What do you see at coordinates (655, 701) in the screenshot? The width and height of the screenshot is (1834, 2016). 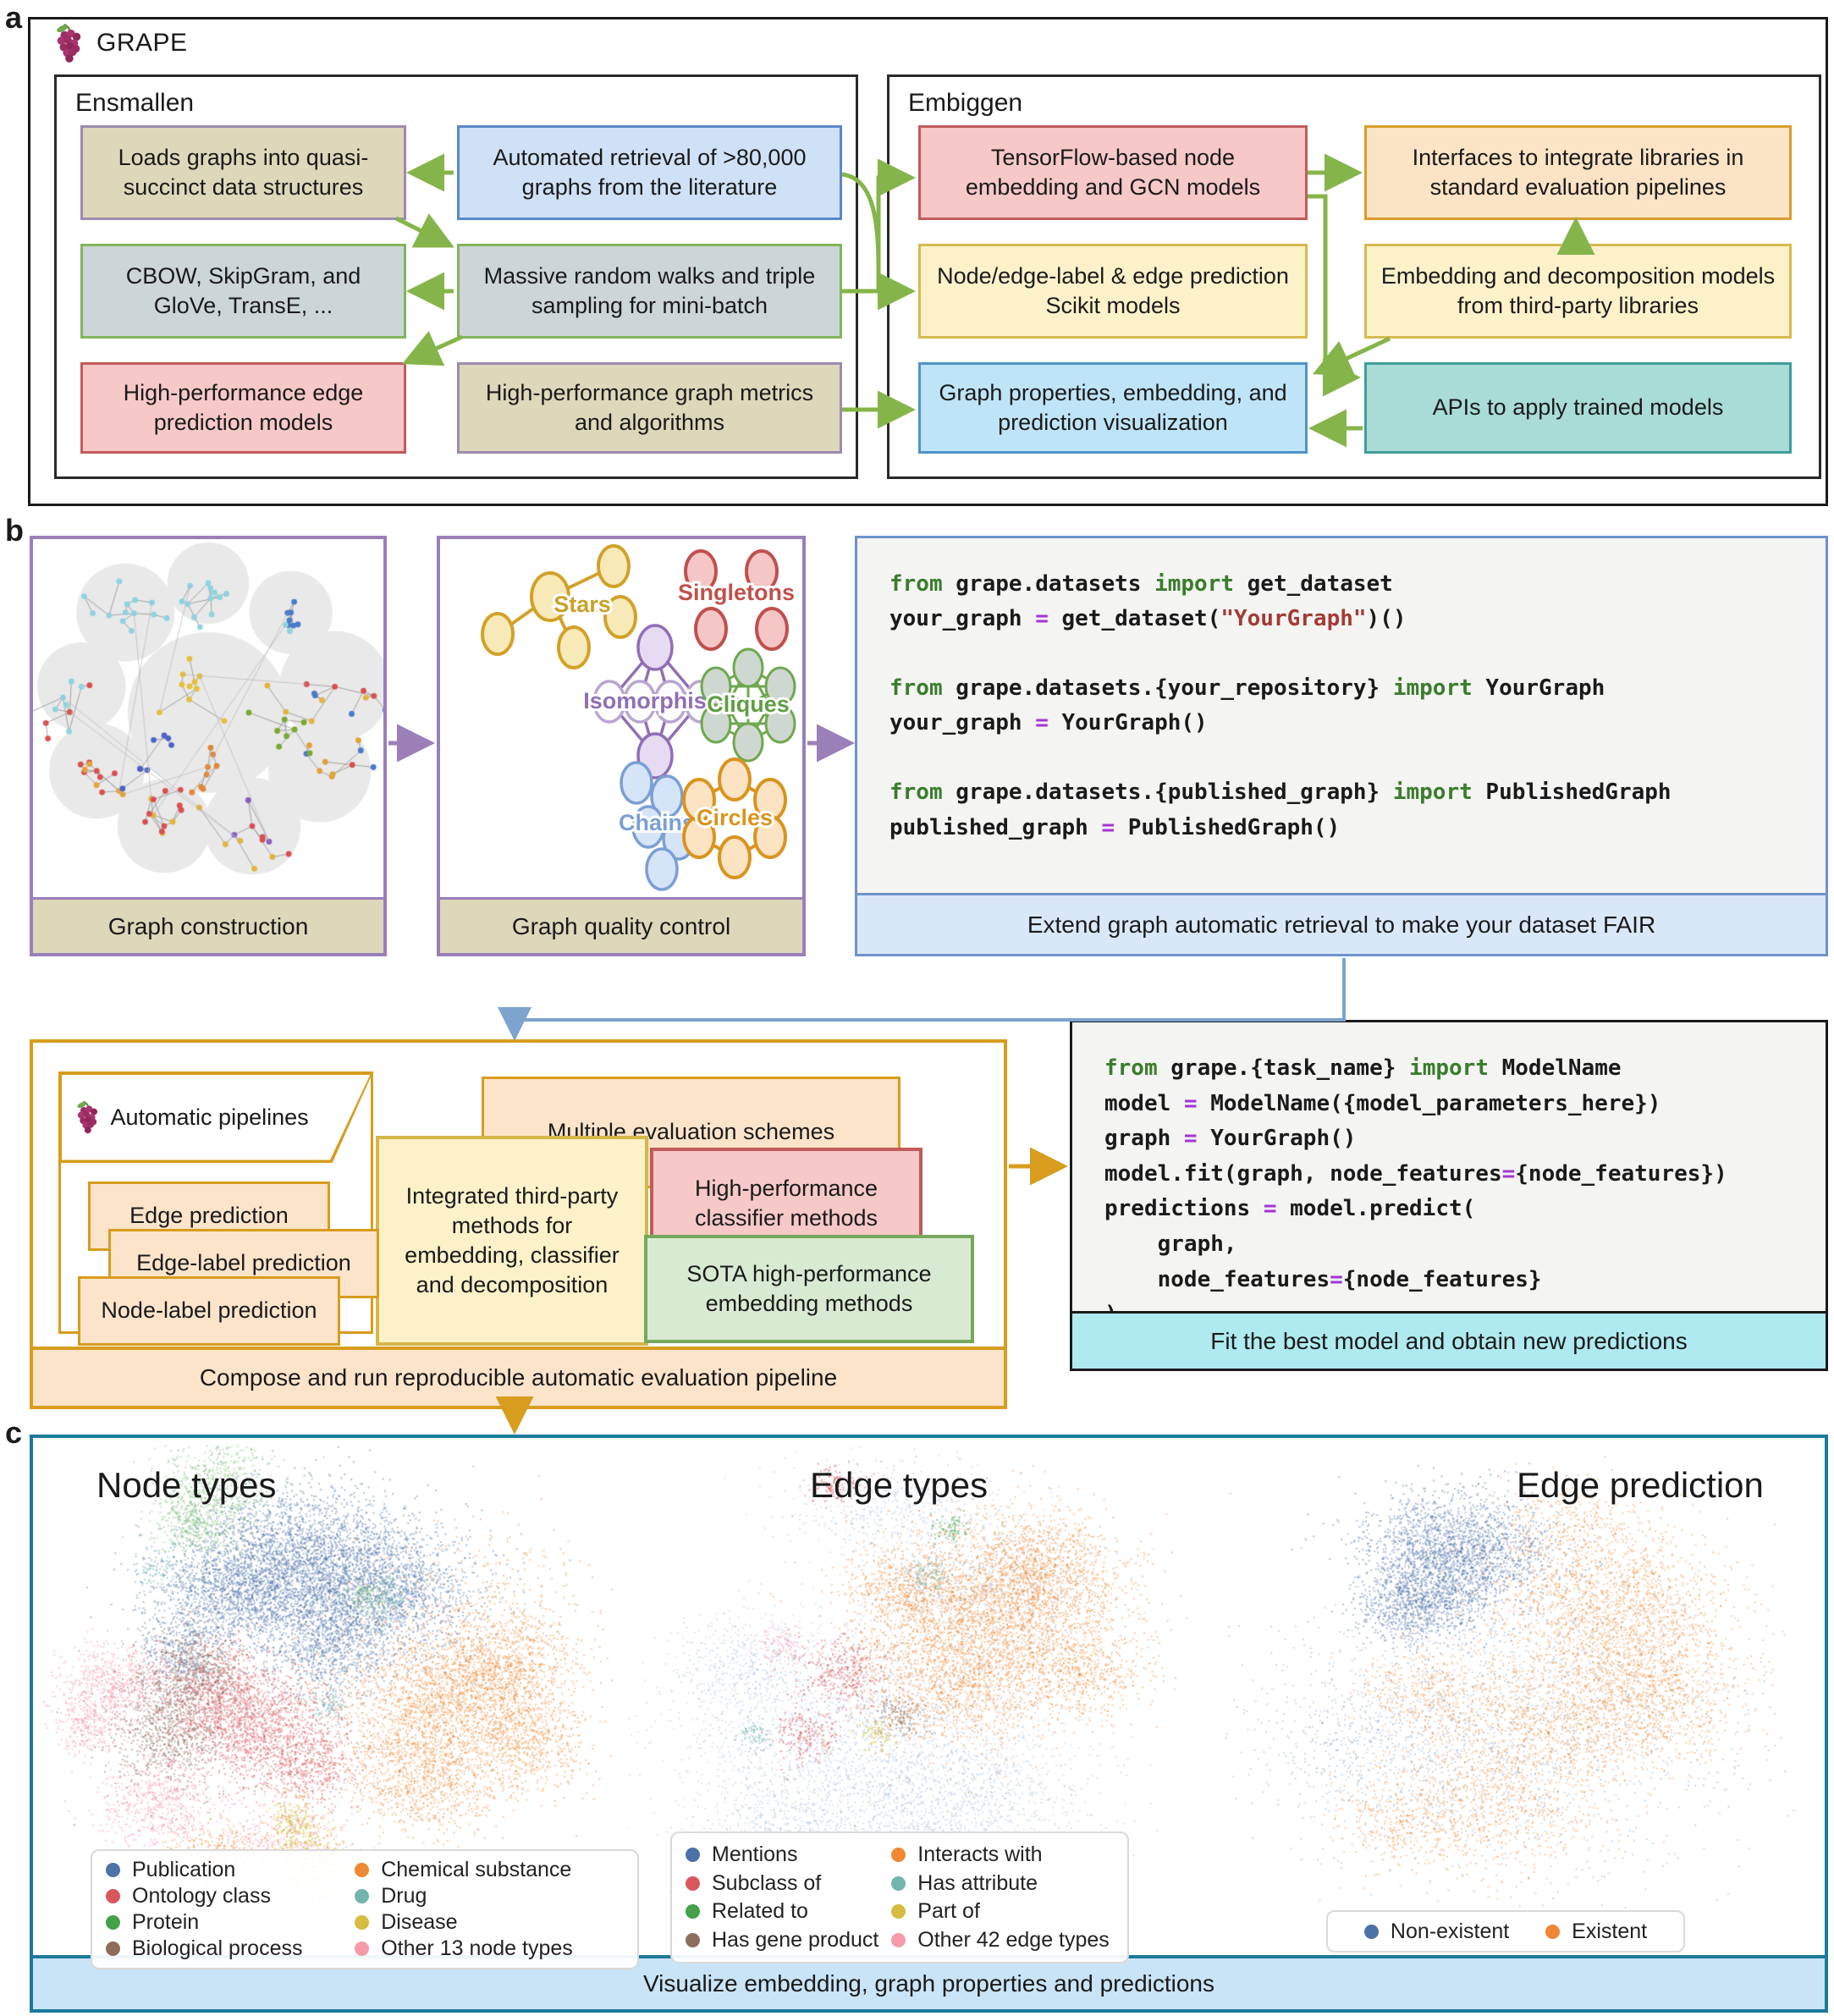 I see `isomorphism-motif` at bounding box center [655, 701].